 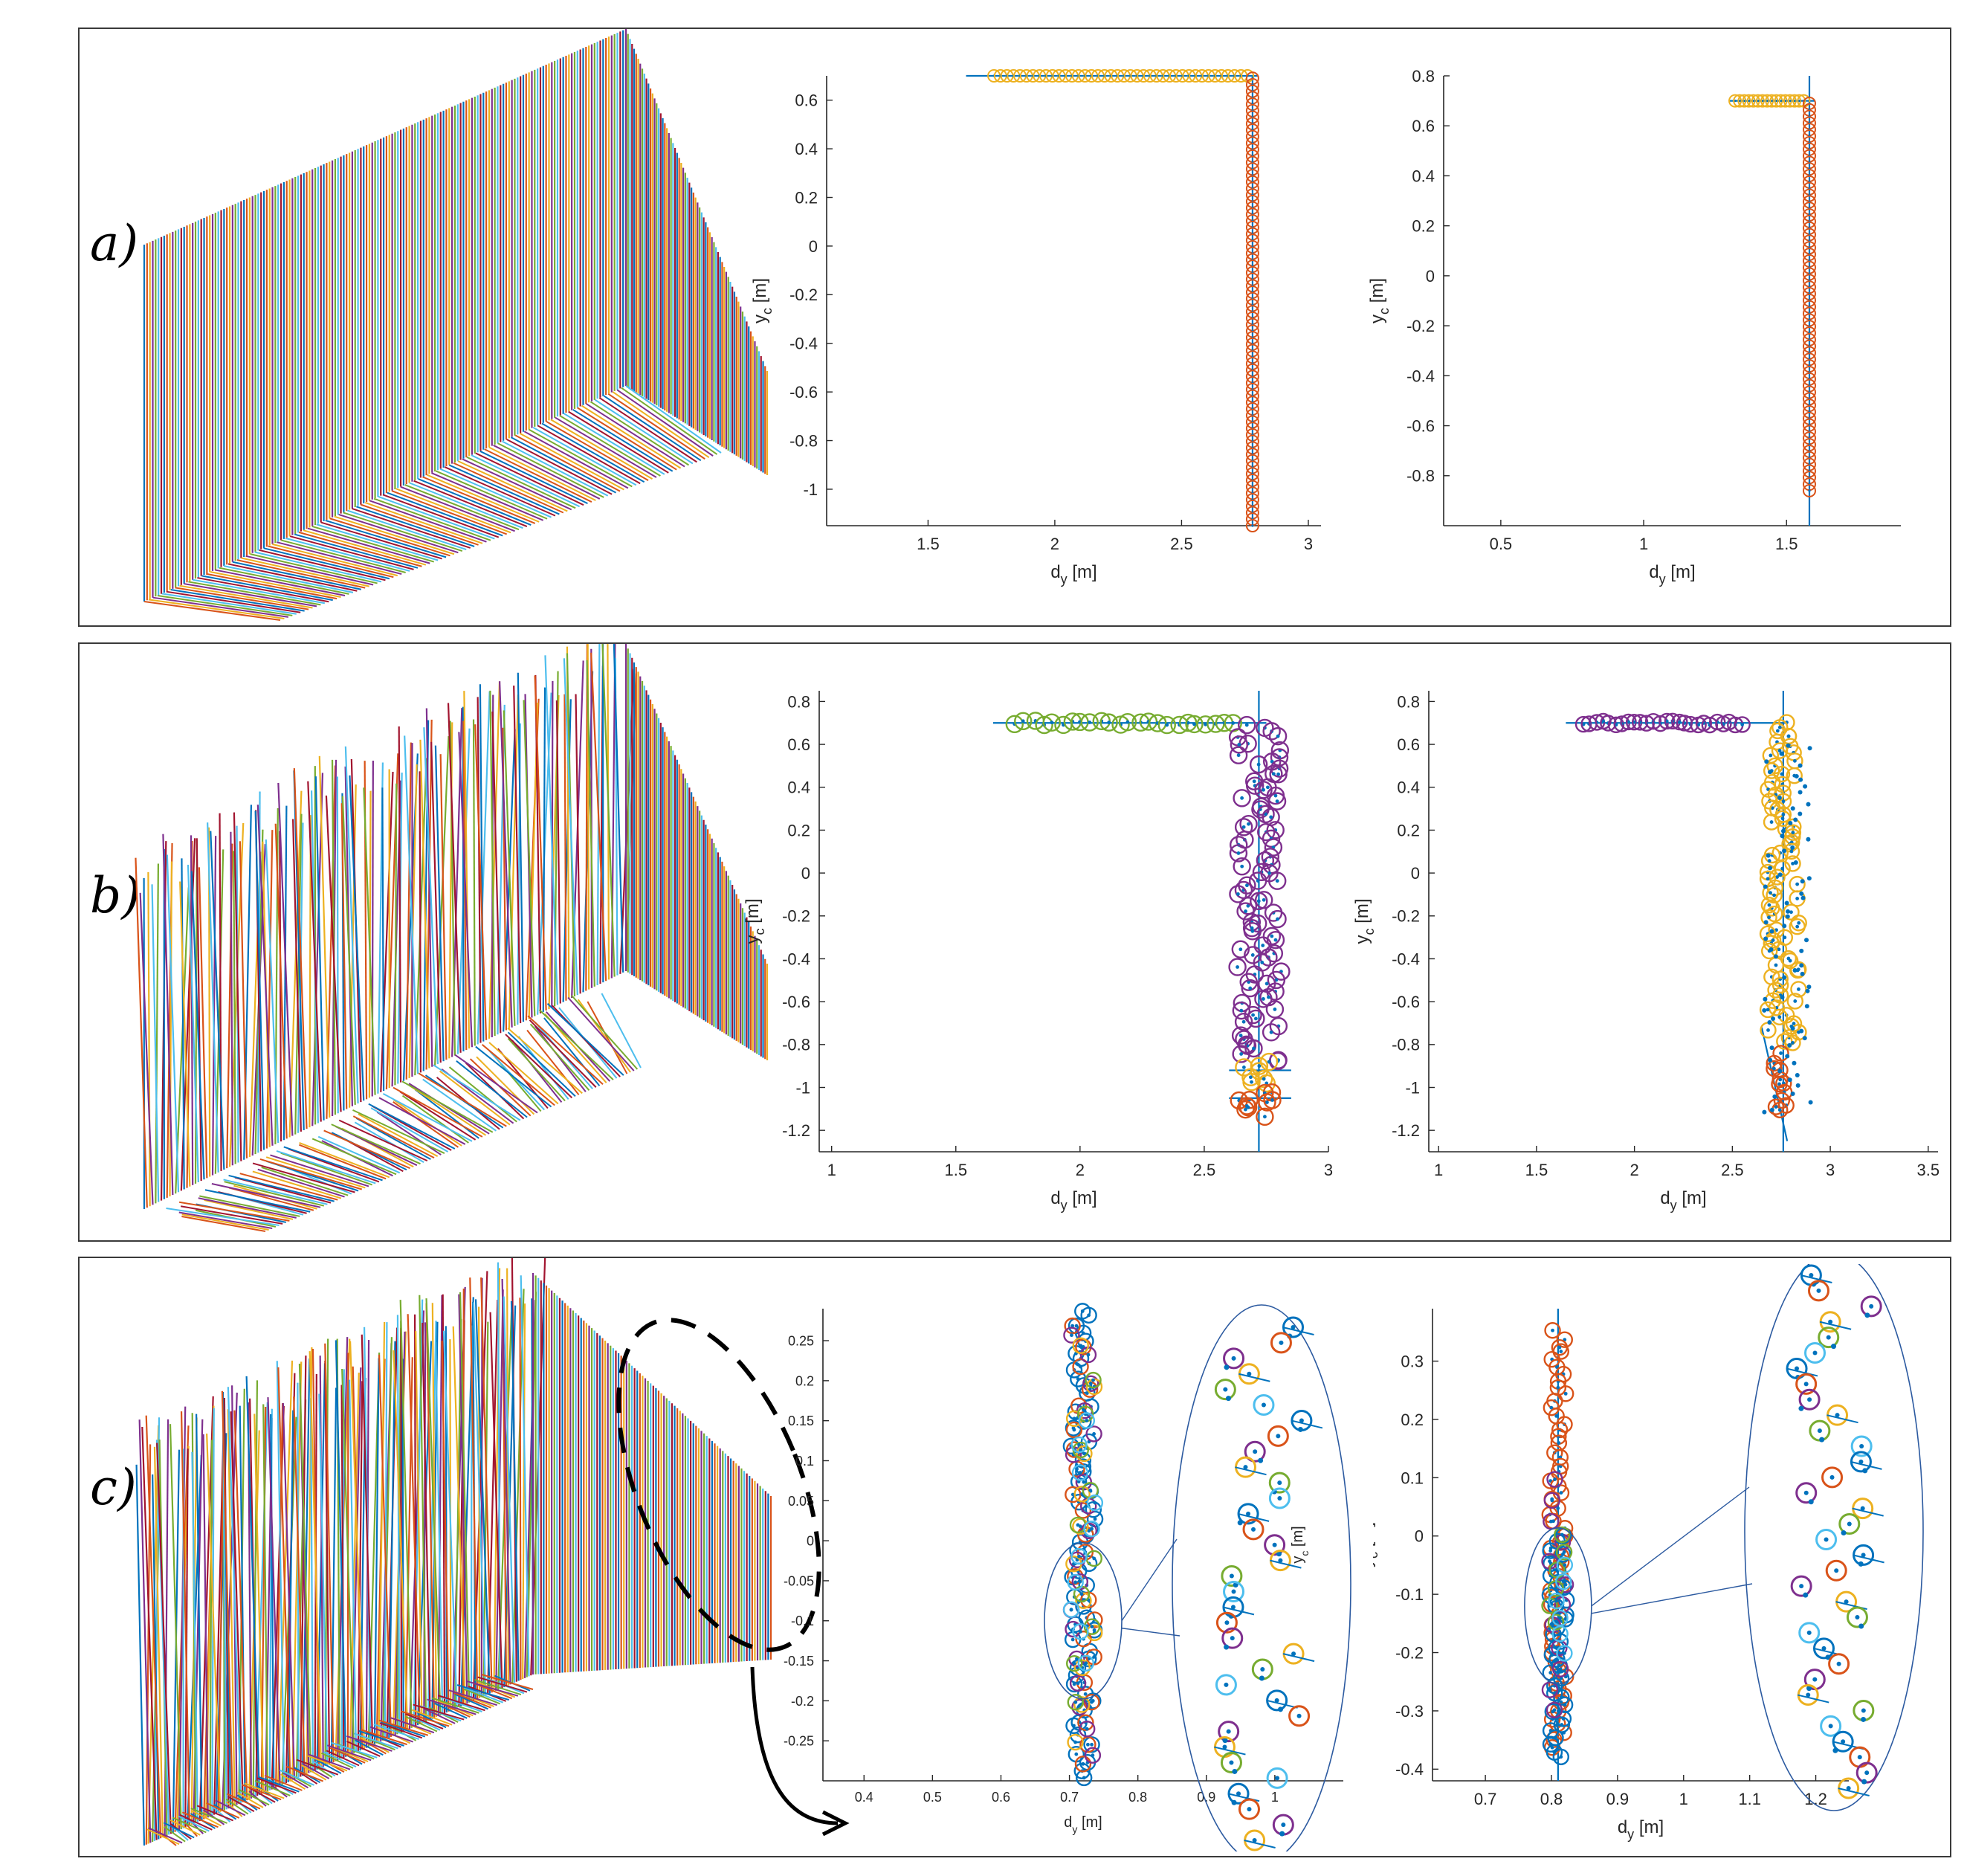 What do you see at coordinates (804, 392) in the screenshot?
I see `y-tick-label: -0.6` at bounding box center [804, 392].